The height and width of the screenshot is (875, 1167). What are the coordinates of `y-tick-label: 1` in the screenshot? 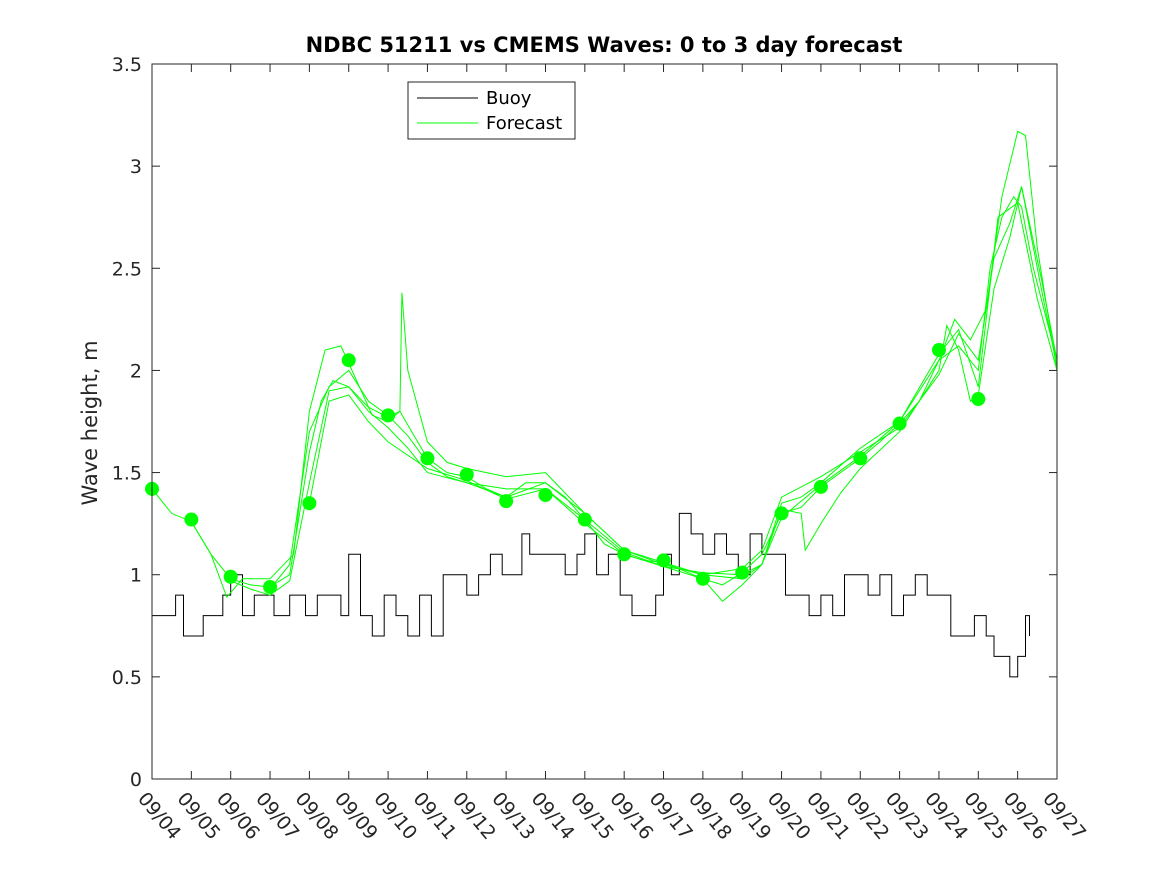 It's located at (136, 576).